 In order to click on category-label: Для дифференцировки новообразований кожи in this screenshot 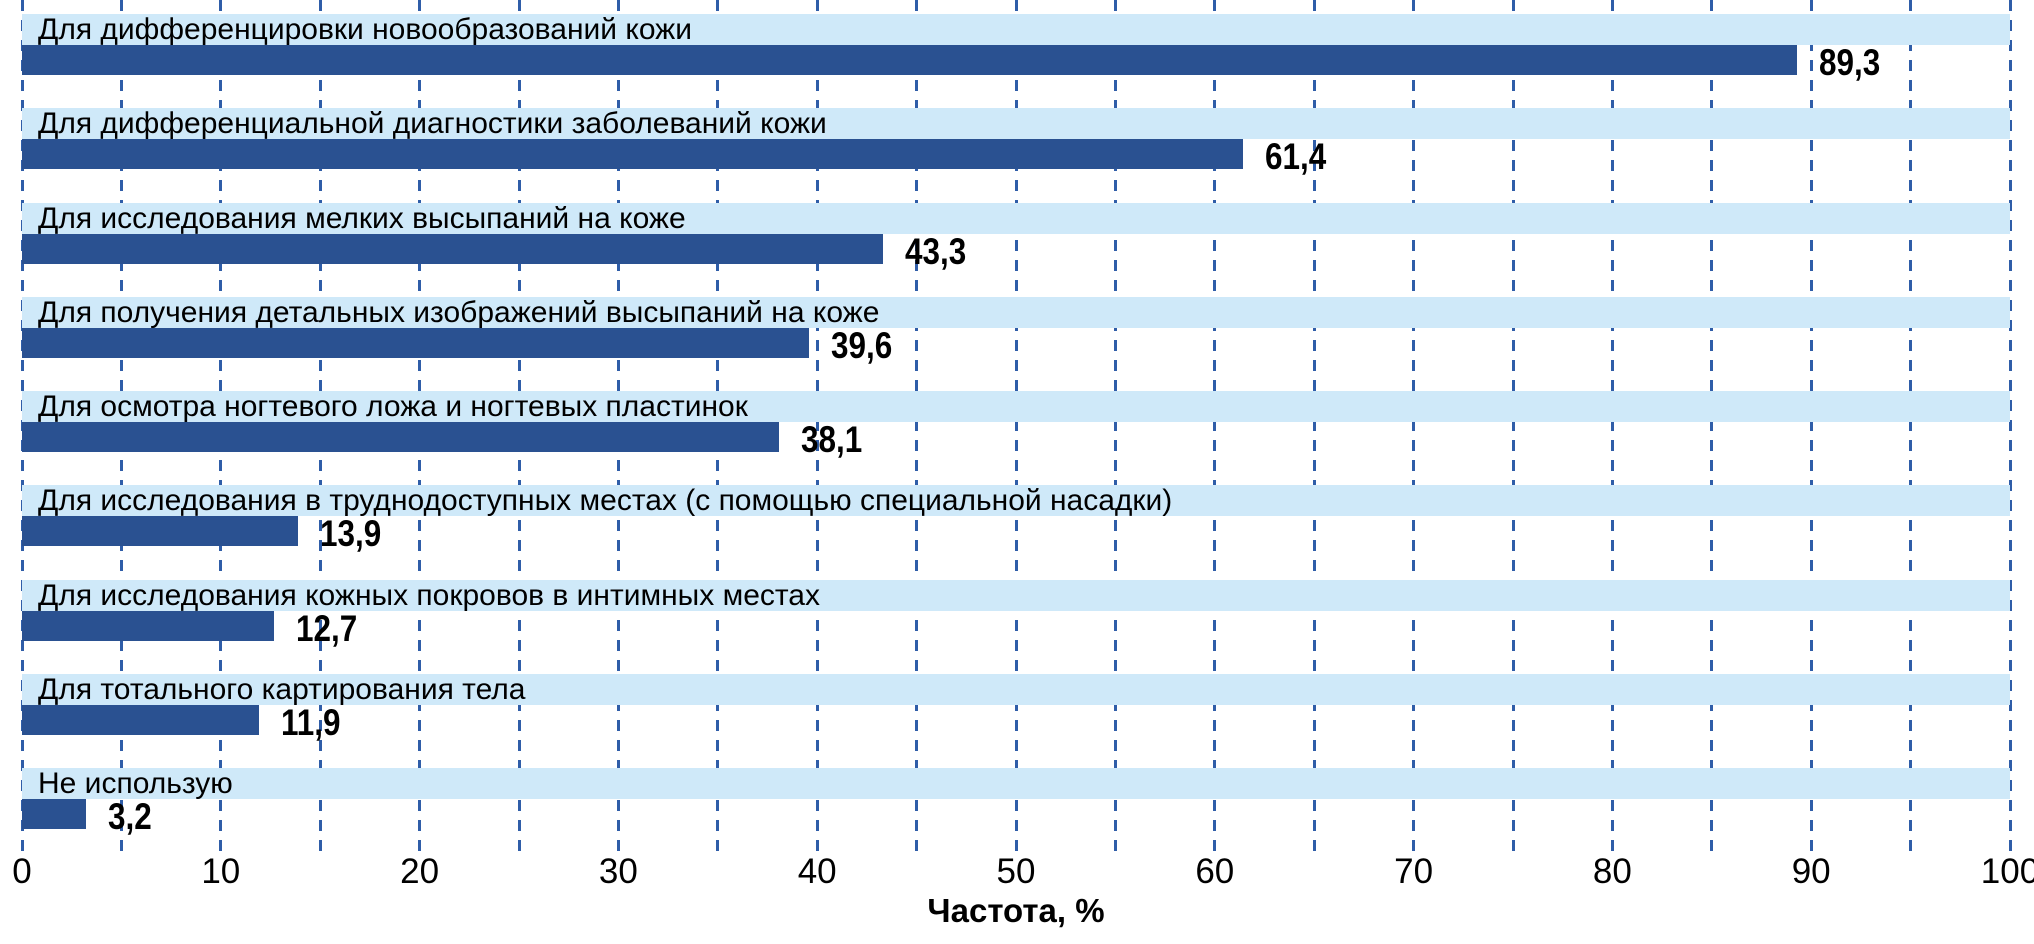, I will do `click(365, 29)`.